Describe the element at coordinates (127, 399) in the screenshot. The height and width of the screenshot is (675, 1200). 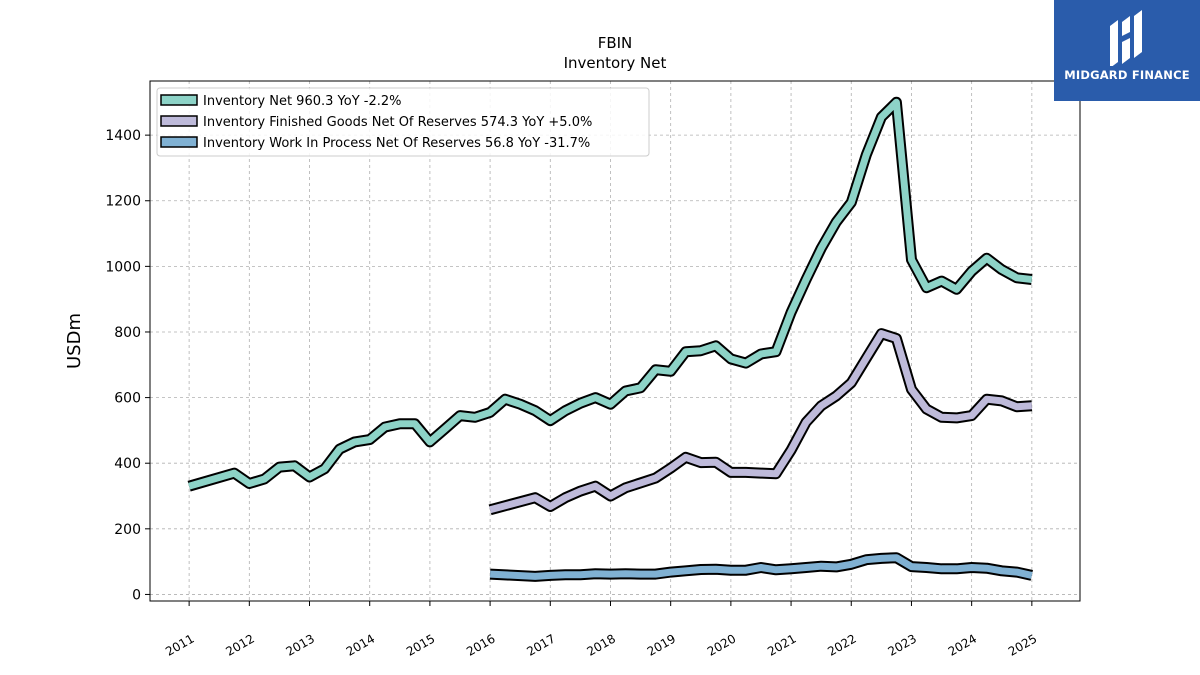
I see `y-tick-label: 600` at that location.